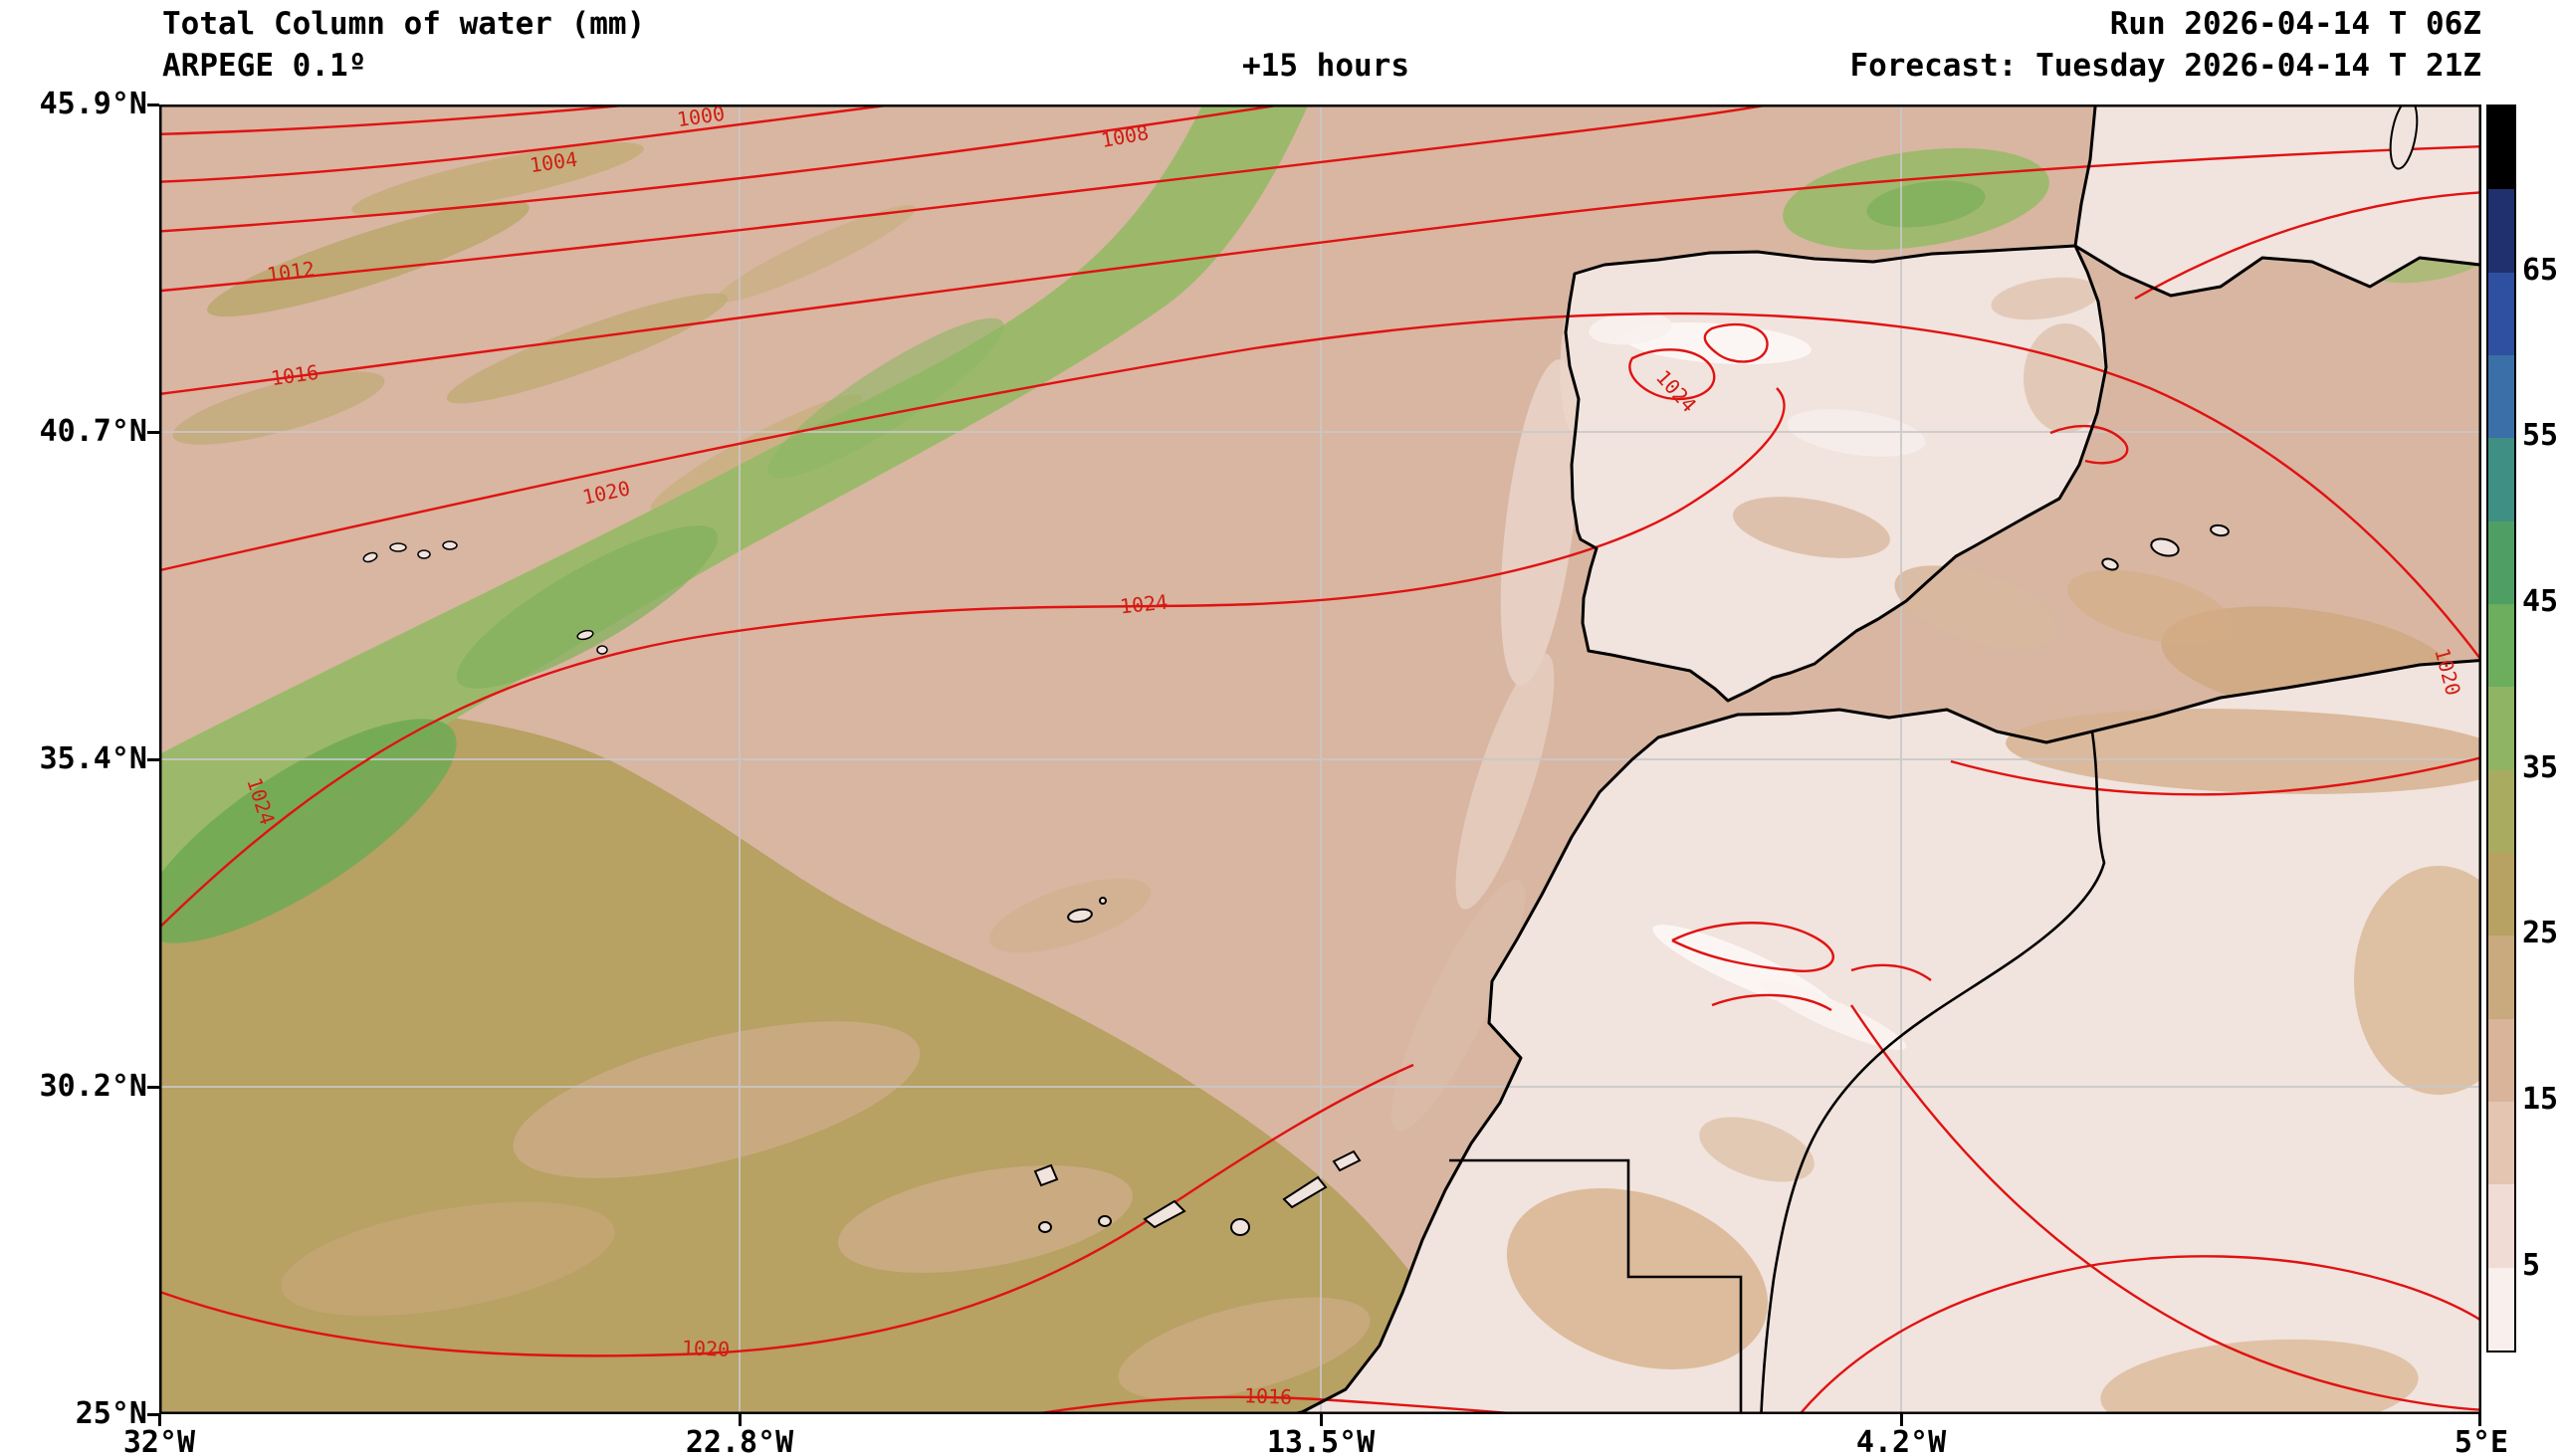 Image resolution: width=2563 pixels, height=1456 pixels. I want to click on x-tick-label: 5°E, so click(2481, 1440).